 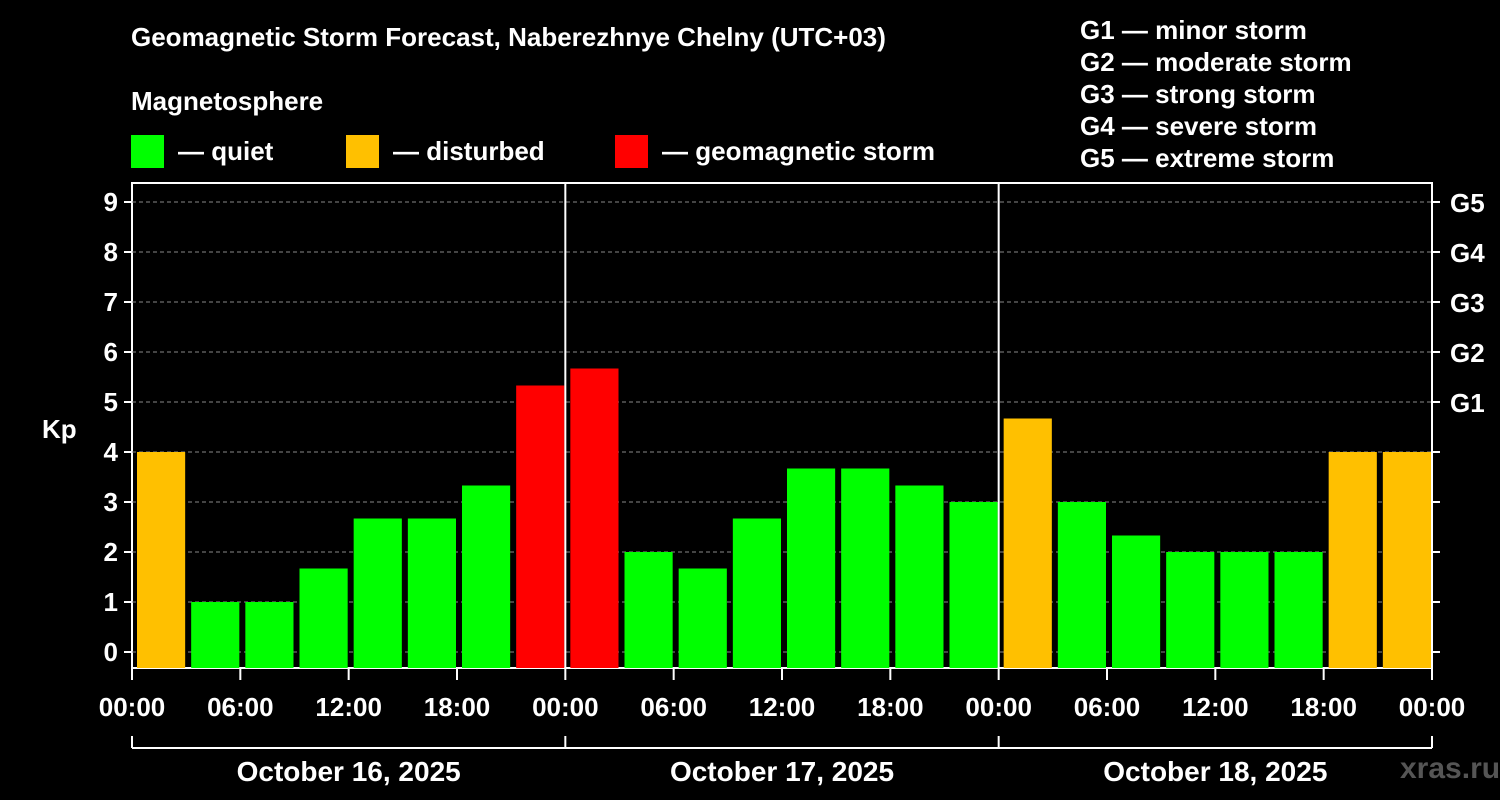 What do you see at coordinates (111, 502) in the screenshot?
I see `y-tick-label: 3` at bounding box center [111, 502].